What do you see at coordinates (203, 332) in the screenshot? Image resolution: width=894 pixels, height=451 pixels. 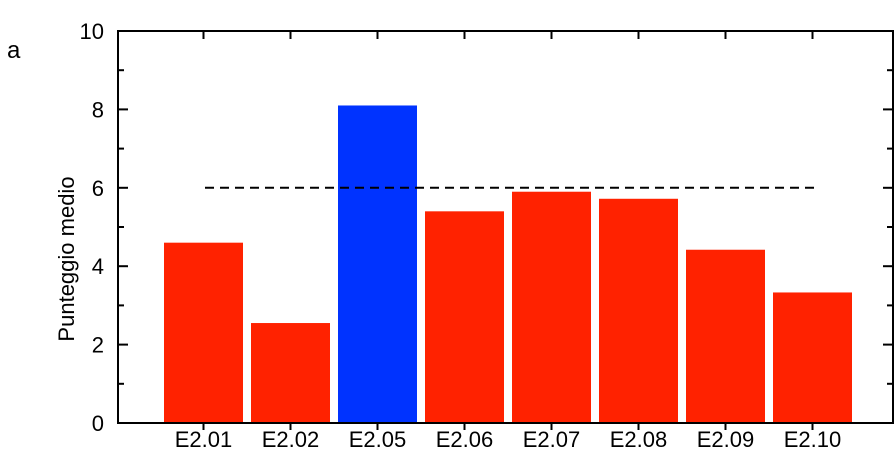 I see `bar-E2.01` at bounding box center [203, 332].